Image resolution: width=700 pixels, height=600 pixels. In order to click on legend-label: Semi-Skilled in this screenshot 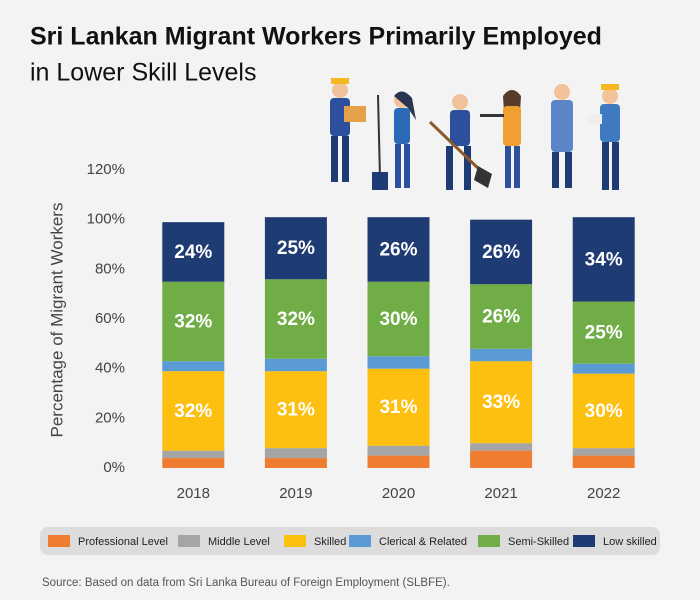, I will do `click(538, 542)`.